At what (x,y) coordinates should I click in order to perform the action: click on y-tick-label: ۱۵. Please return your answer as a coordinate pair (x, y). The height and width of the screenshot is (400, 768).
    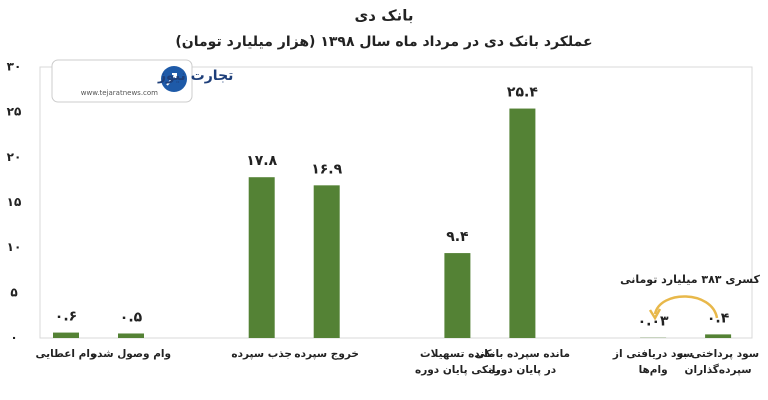
    Looking at the image, I should click on (14, 202).